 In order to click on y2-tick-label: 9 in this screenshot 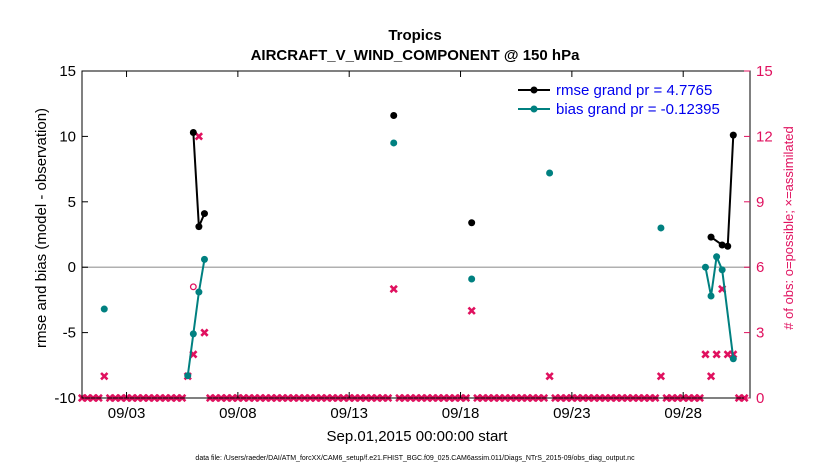, I will do `click(760, 202)`.